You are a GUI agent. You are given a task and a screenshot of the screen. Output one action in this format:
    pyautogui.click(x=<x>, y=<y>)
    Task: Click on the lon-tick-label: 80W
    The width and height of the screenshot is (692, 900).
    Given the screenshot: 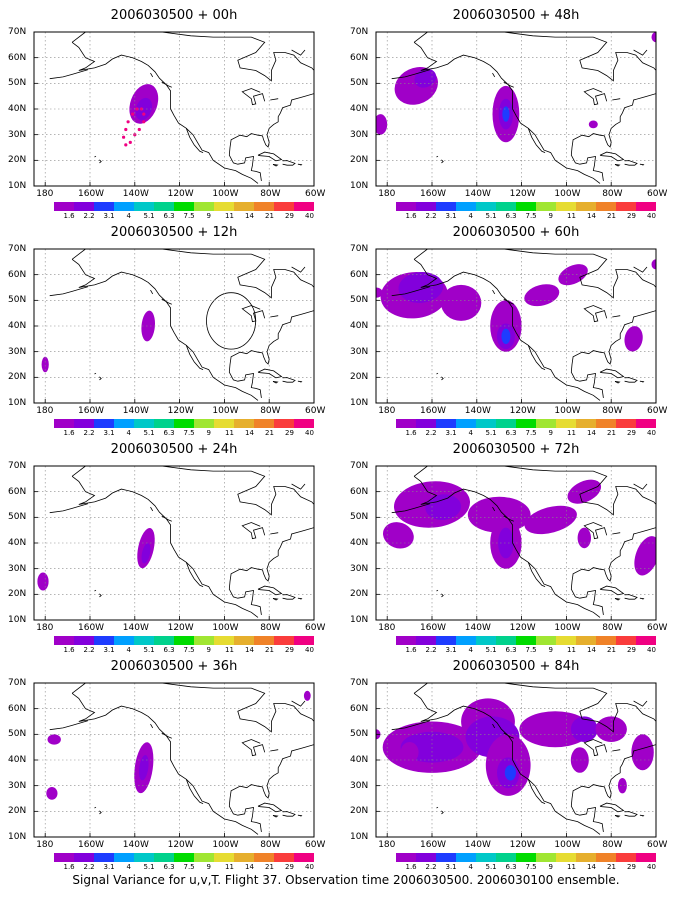 What is the action you would take?
    pyautogui.click(x=612, y=194)
    